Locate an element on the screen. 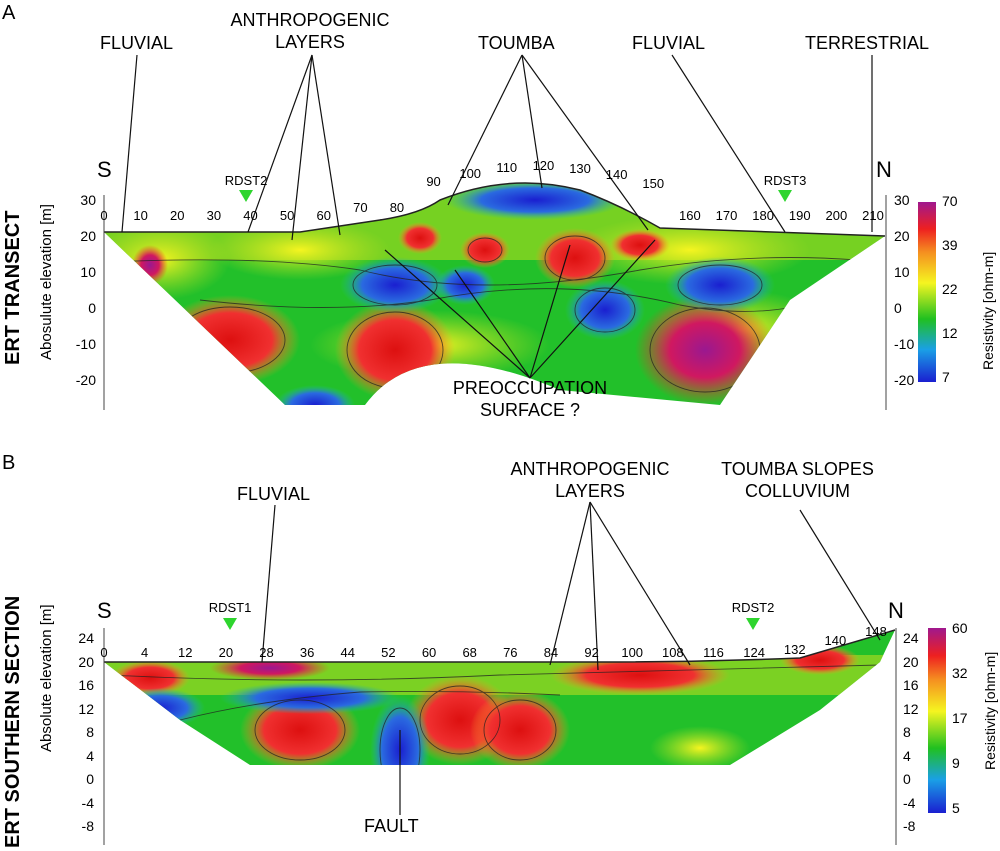  distance-tick-label: 150 is located at coordinates (653, 184).